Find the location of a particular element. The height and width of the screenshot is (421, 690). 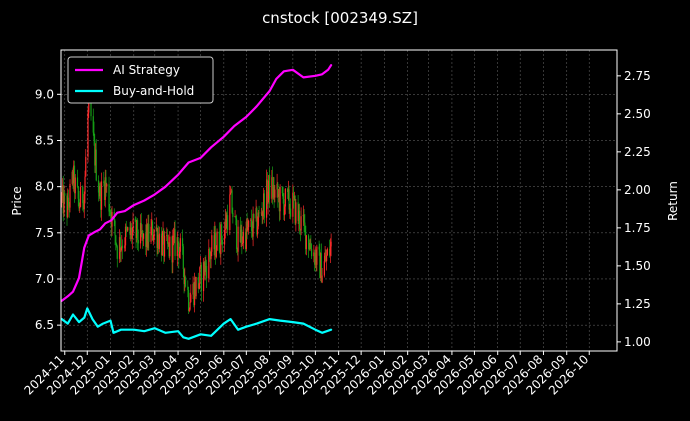

y-tick-label-right: 1.00 is located at coordinates (637, 342).